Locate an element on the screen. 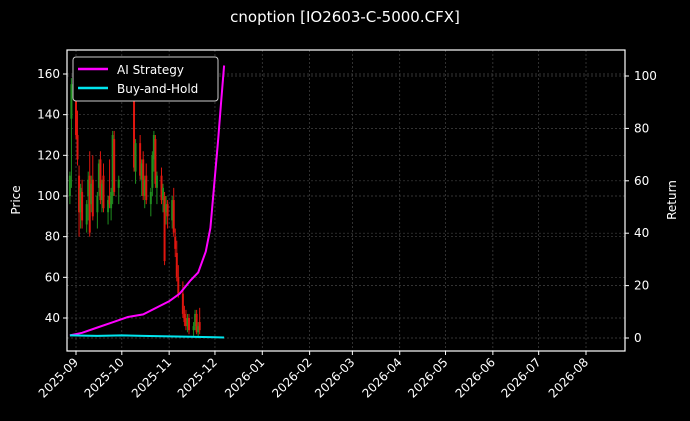 The width and height of the screenshot is (690, 421). y-axis-left: 40 60 80 100 120 140 160 is located at coordinates (52, 196).